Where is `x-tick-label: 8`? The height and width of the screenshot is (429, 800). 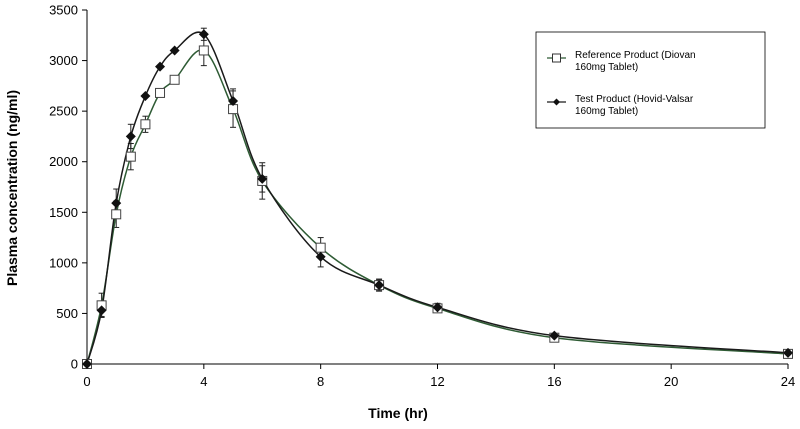 x-tick-label: 8 is located at coordinates (320, 381).